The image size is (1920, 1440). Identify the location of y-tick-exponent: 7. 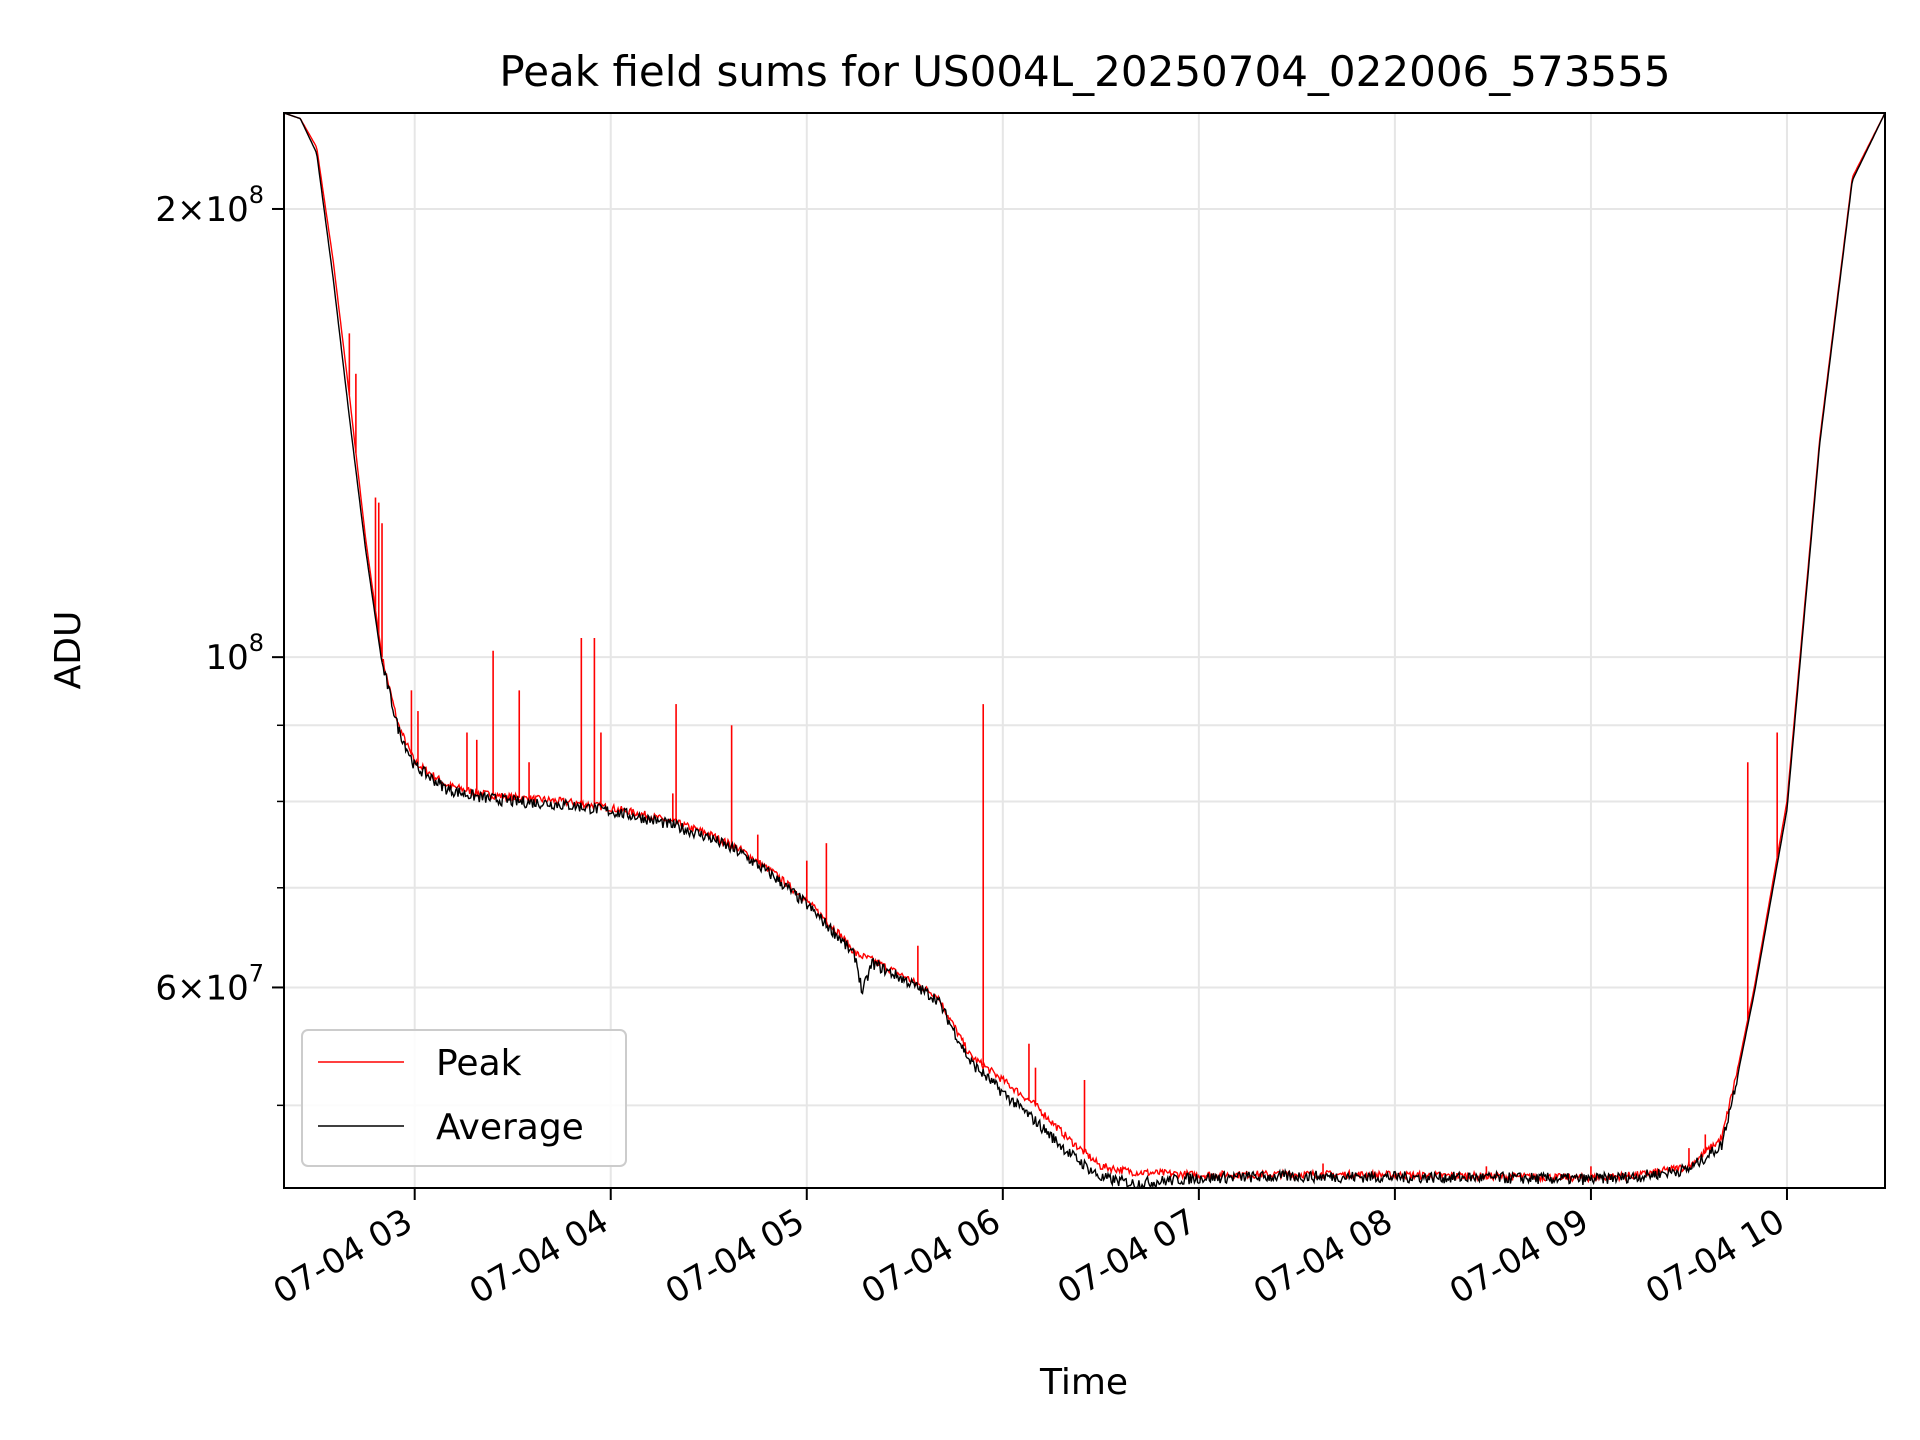
(256, 973).